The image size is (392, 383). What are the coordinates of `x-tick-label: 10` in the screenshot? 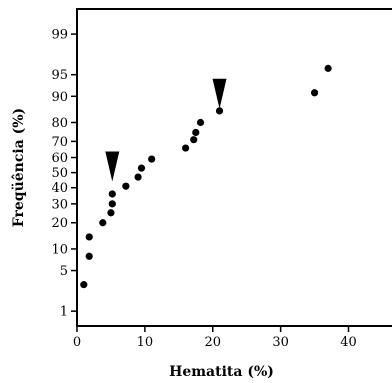 It's located at (145, 342).